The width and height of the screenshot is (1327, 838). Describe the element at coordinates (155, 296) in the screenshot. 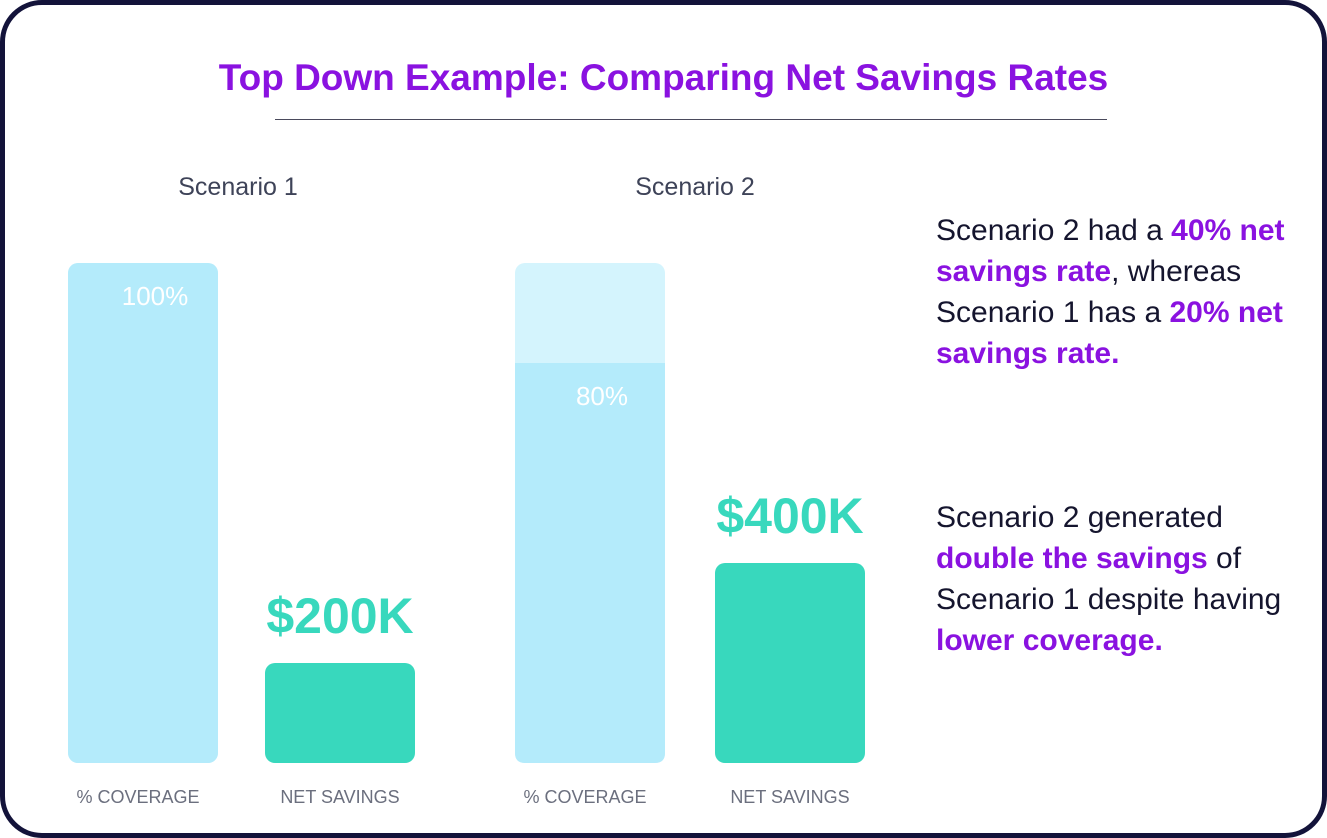

I see `scenario-1-coverage-label: 100%` at that location.